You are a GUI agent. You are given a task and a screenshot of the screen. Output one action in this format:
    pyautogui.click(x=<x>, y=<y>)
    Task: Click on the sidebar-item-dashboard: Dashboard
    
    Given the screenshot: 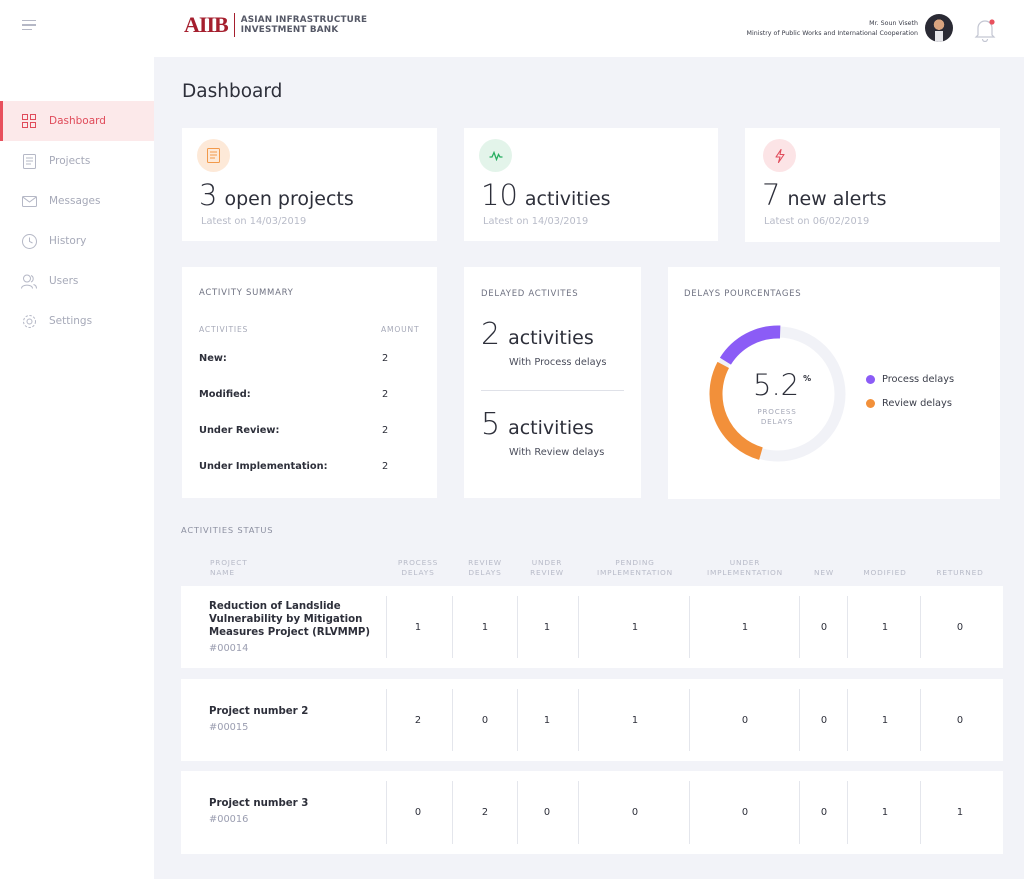 What is the action you would take?
    pyautogui.click(x=77, y=121)
    